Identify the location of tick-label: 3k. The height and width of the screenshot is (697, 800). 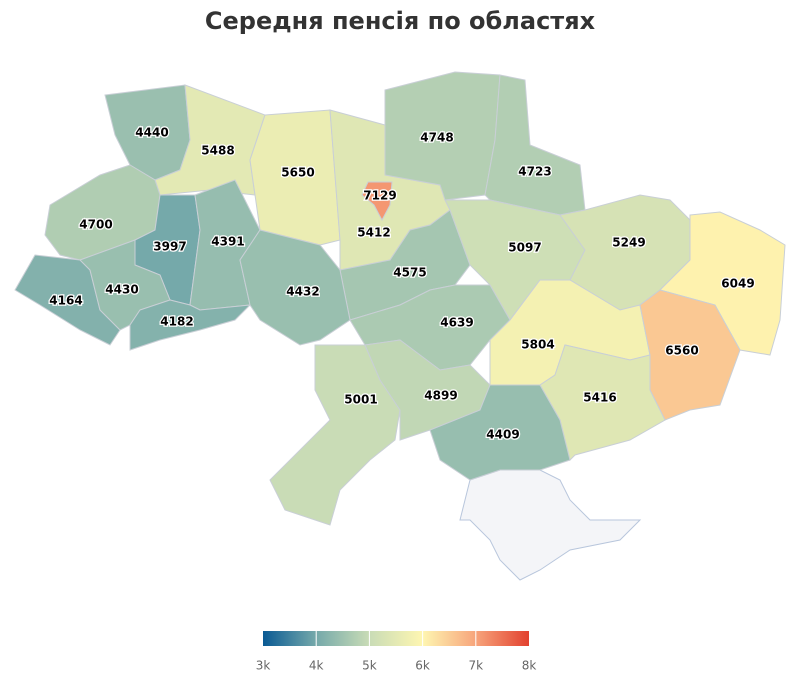
(263, 666).